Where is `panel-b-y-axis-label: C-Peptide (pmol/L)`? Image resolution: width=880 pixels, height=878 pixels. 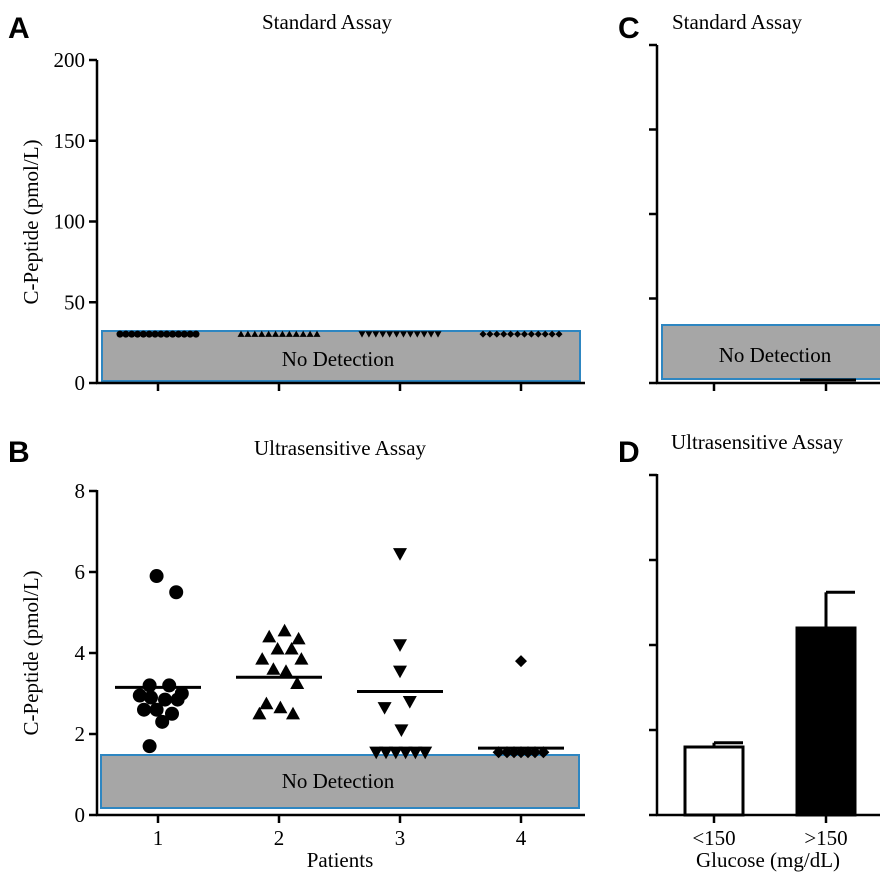
panel-b-y-axis-label: C-Peptide (pmol/L) is located at coordinates (31, 652).